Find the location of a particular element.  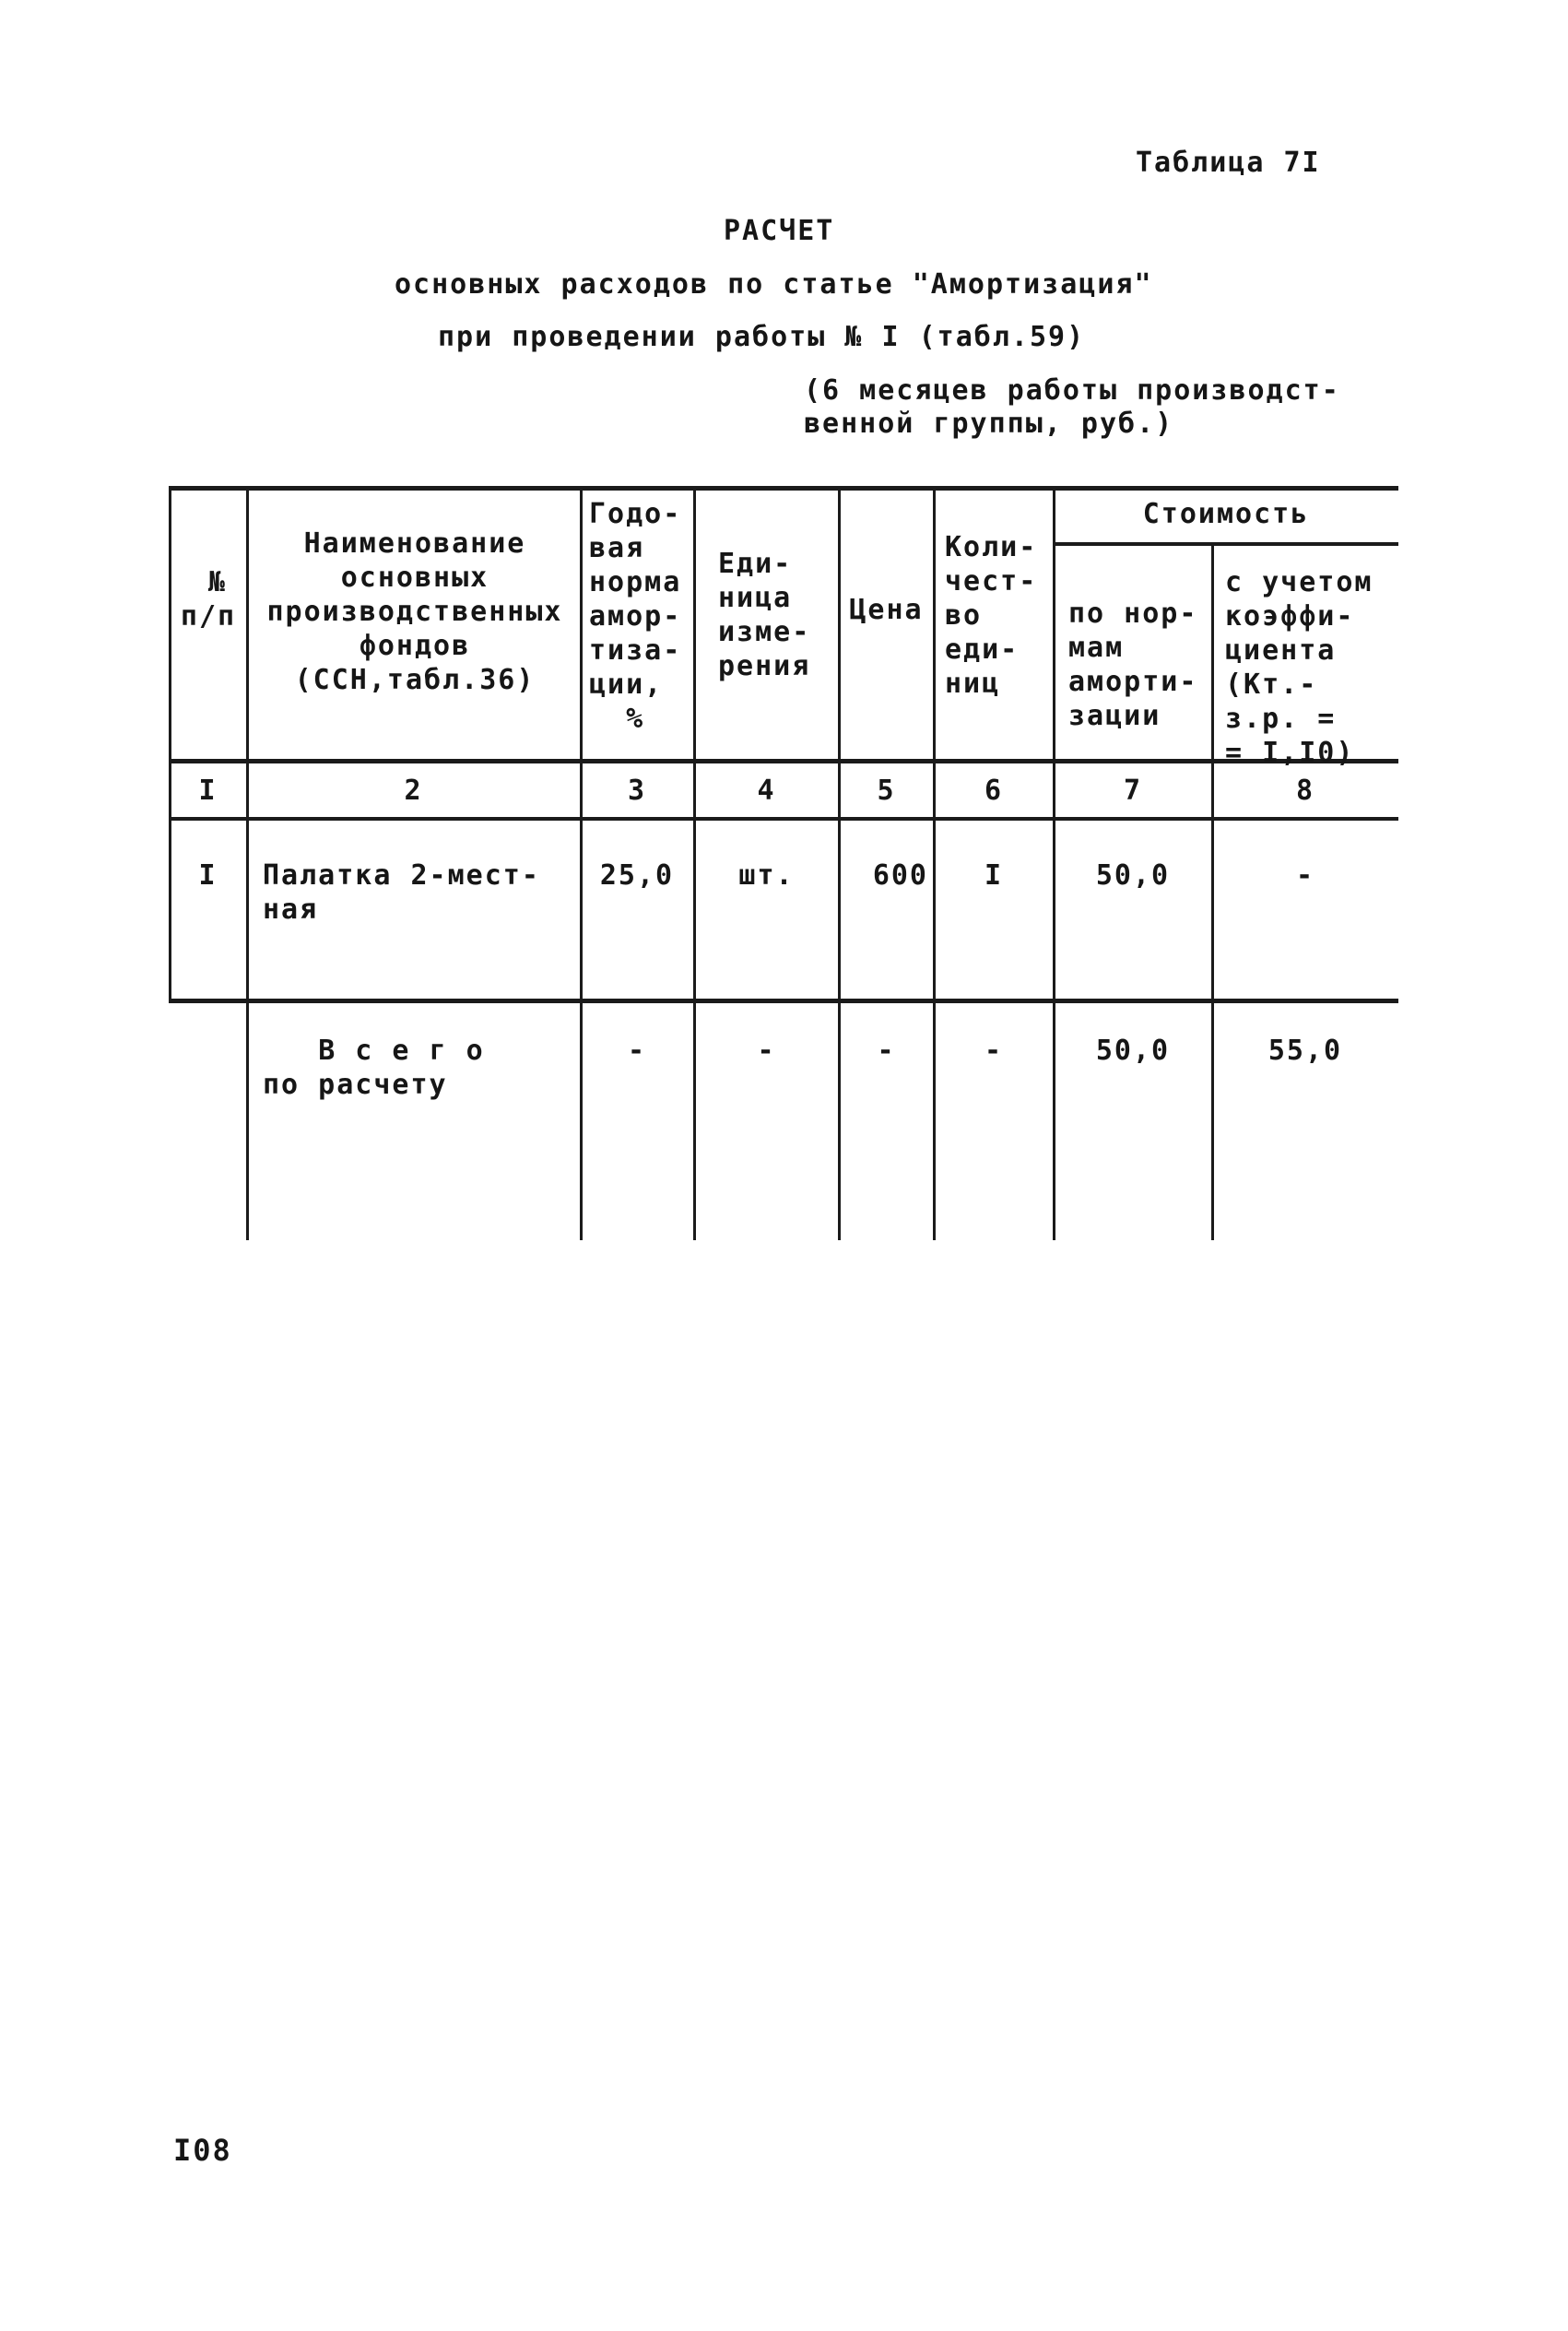

row1-unit: шт. is located at coordinates (766, 875).